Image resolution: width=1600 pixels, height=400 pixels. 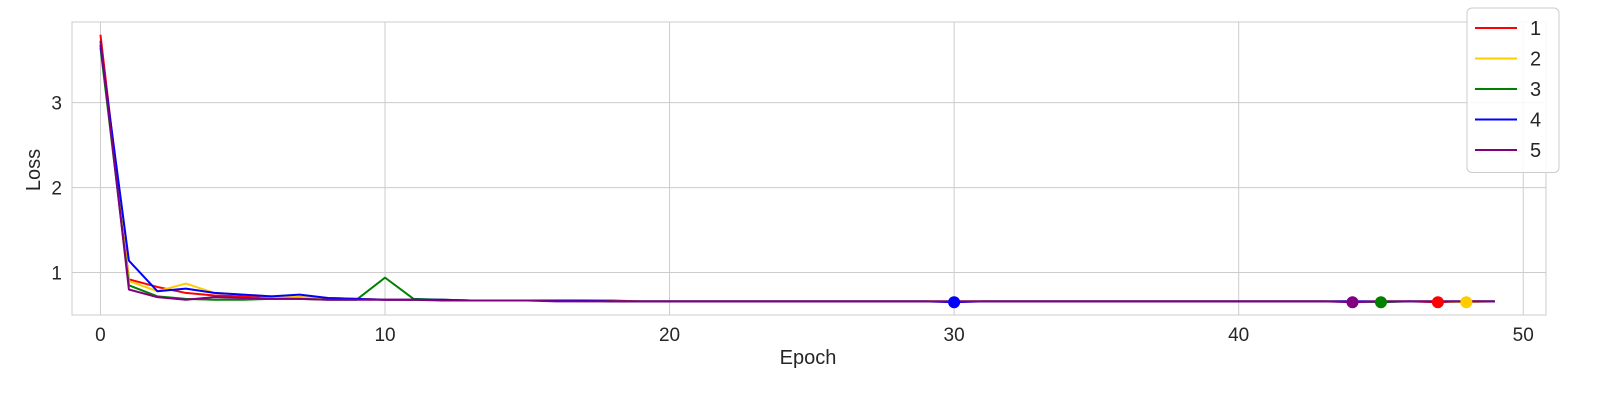 What do you see at coordinates (1523, 335) in the screenshot?
I see `x-tick-label: 50` at bounding box center [1523, 335].